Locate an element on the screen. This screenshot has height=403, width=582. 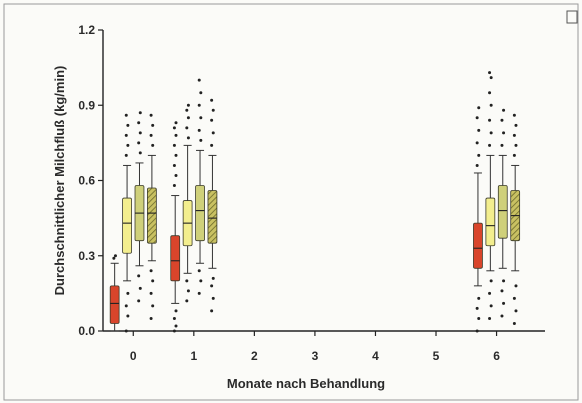
y-tick-label-2: 0.6 is located at coordinates (86, 181).